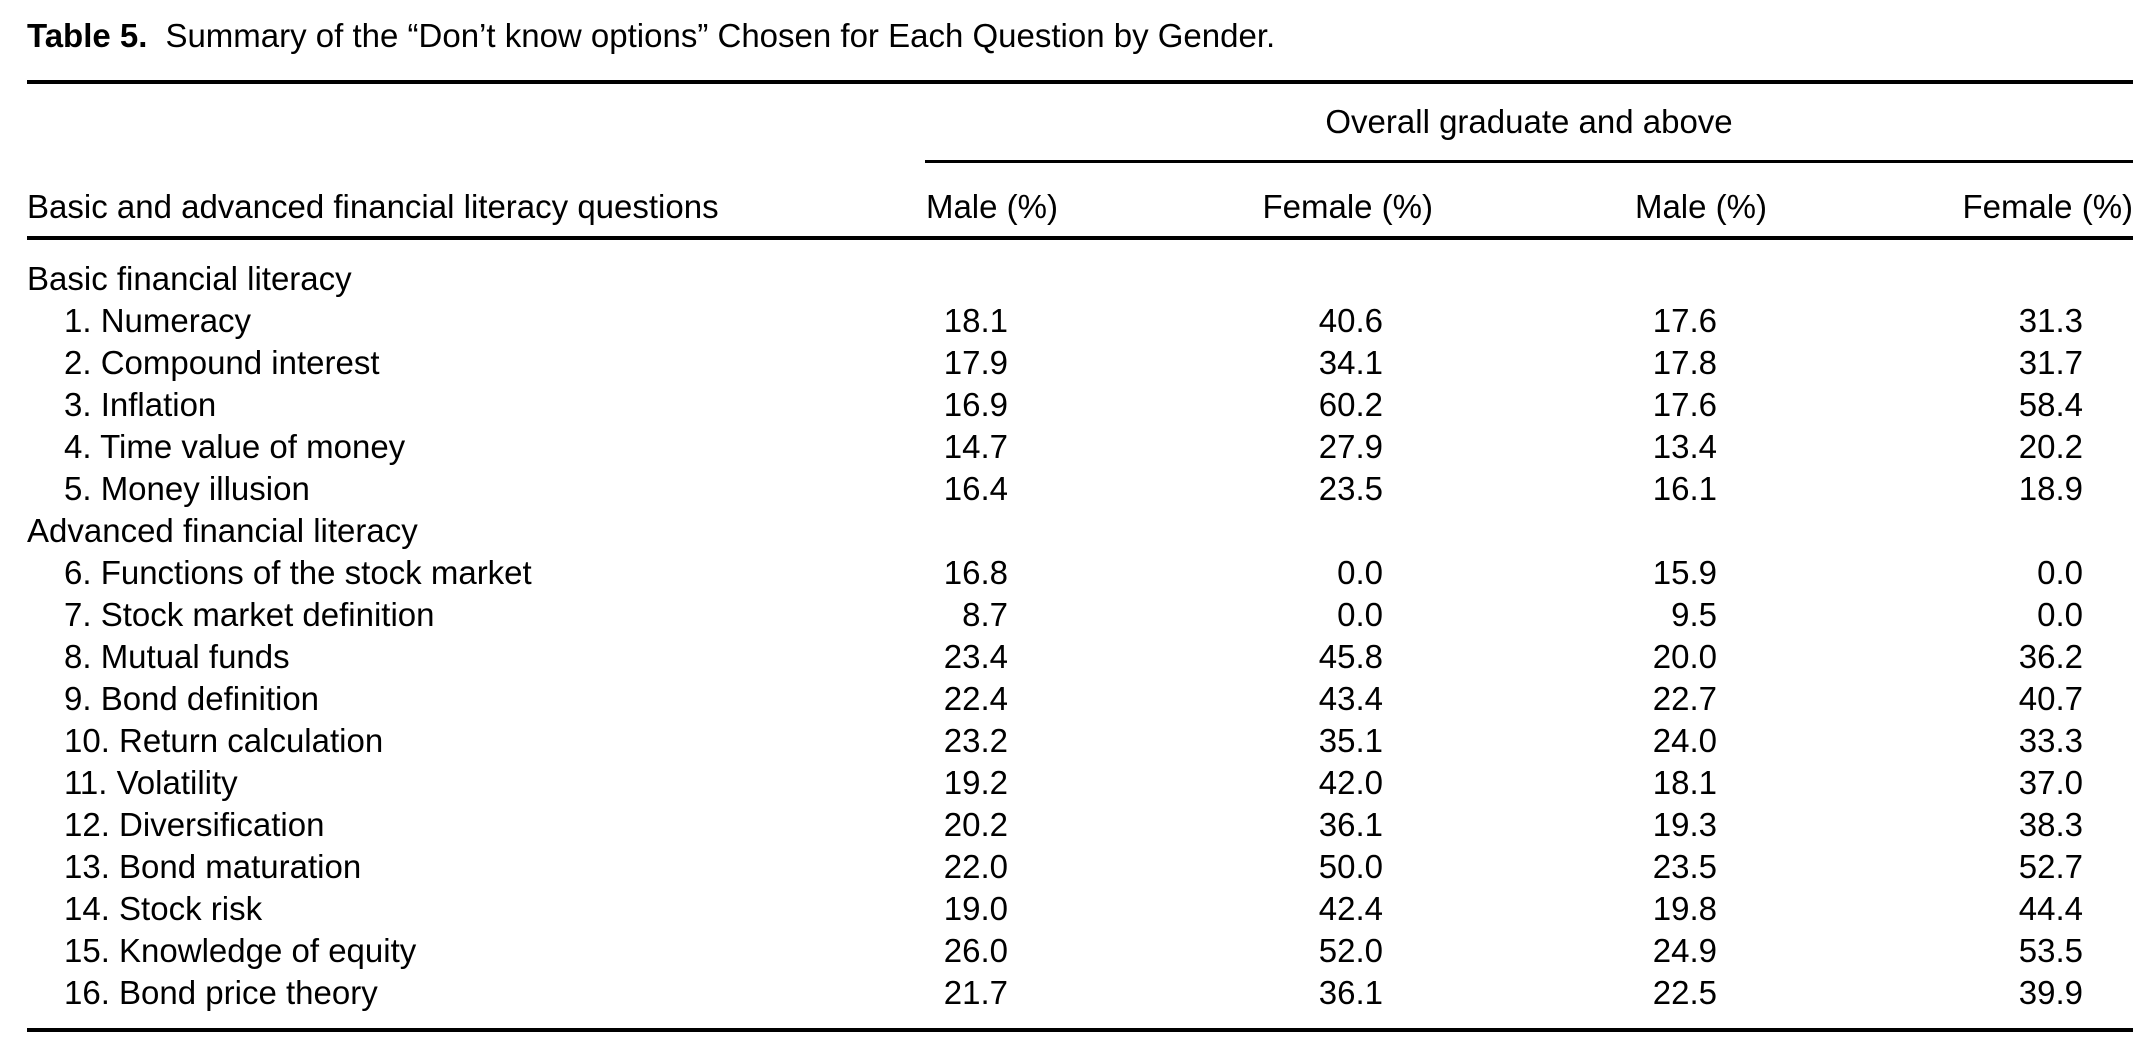  Describe the element at coordinates (1684, 824) in the screenshot. I see `value-cell: 19.3` at that location.